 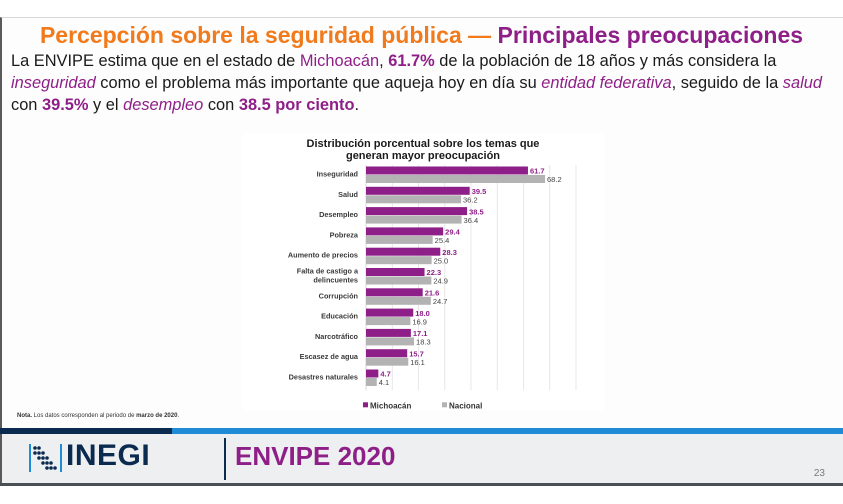 What do you see at coordinates (452, 232) in the screenshot?
I see `data-label-michoacan: 29.4` at bounding box center [452, 232].